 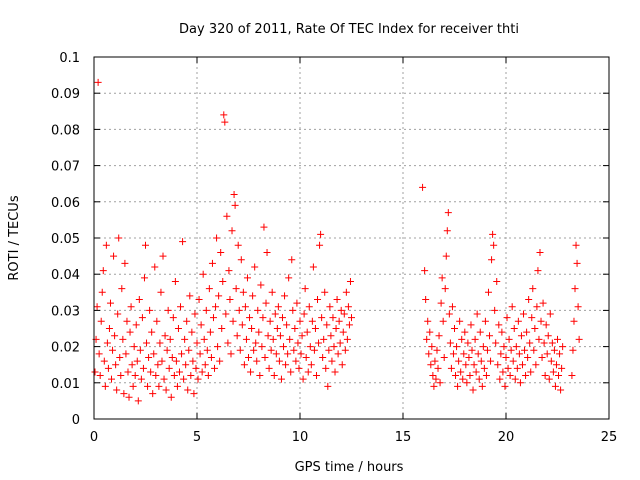 What do you see at coordinates (349, 467) in the screenshot?
I see `x-axis-label: GPS time / hours` at bounding box center [349, 467].